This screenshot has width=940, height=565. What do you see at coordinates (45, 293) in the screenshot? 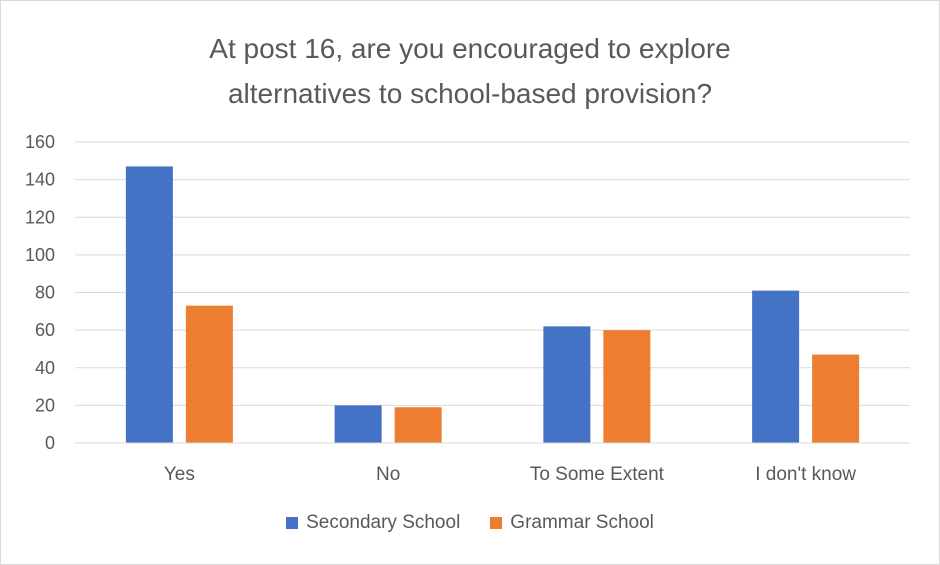
I see `y-tick-label-80: 80` at bounding box center [45, 293].